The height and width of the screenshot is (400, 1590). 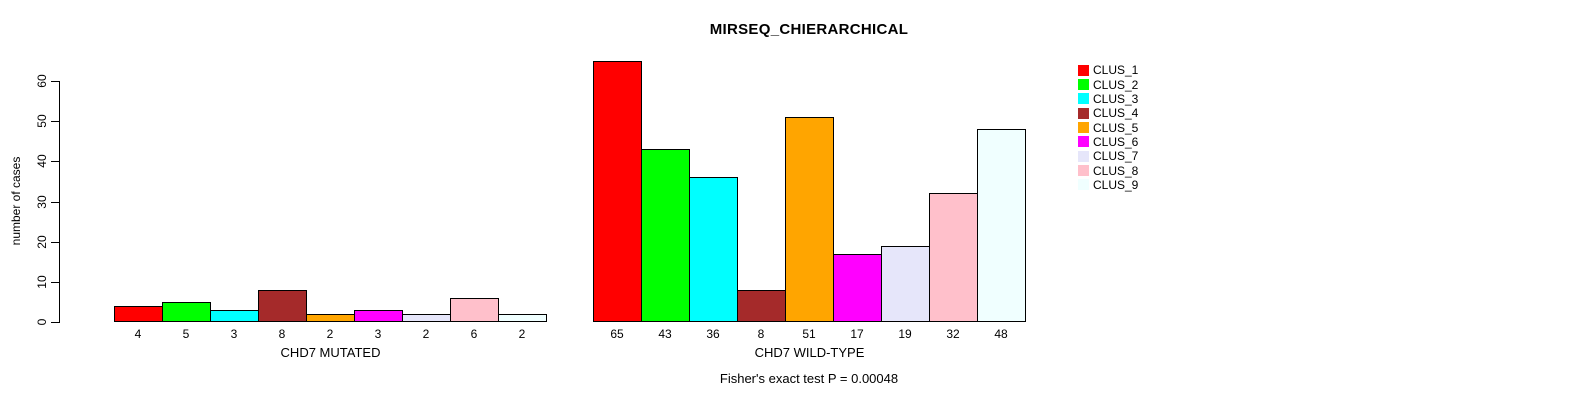 What do you see at coordinates (1116, 184) in the screenshot?
I see `legend-label: CLUS_9` at bounding box center [1116, 184].